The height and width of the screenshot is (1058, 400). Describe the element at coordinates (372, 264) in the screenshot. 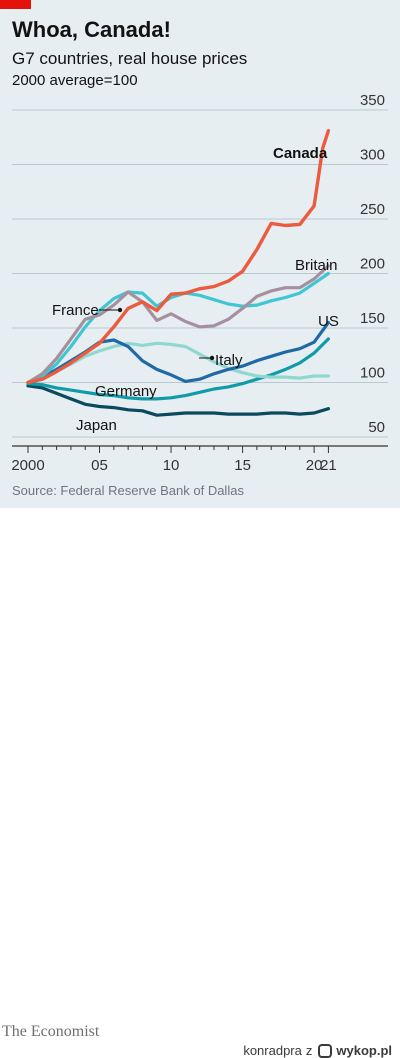

I see `y-tick-label-200: 200` at that location.